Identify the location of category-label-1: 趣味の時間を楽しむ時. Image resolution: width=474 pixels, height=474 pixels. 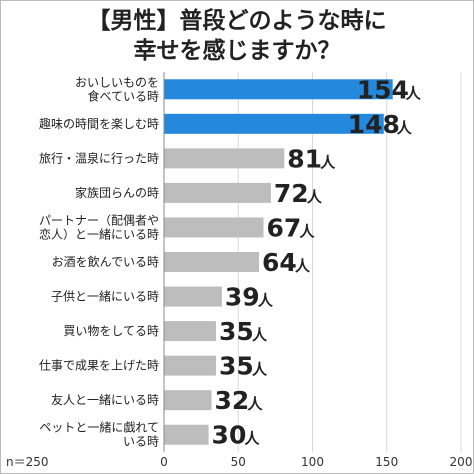
(99, 123).